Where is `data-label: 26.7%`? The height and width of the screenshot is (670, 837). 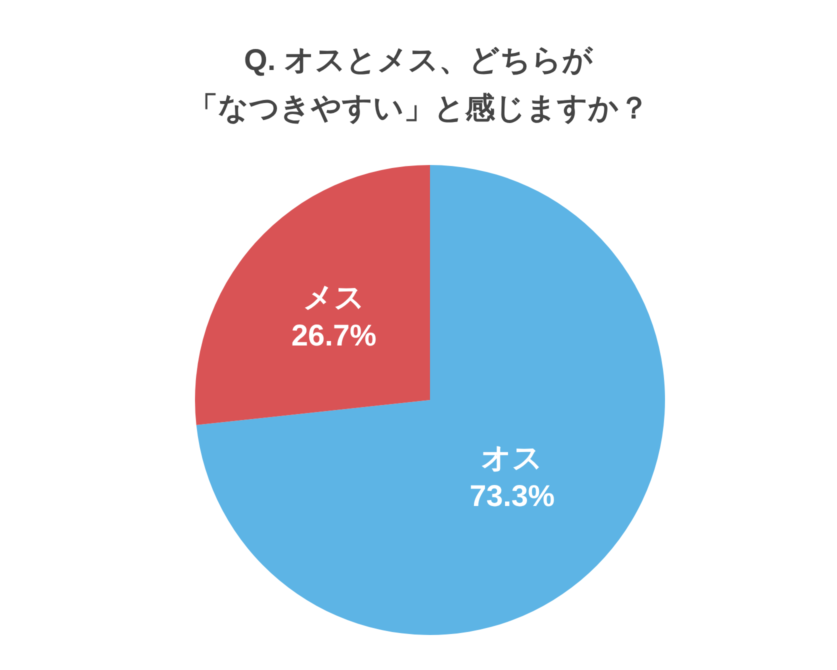
data-label: 26.7% is located at coordinates (333, 336).